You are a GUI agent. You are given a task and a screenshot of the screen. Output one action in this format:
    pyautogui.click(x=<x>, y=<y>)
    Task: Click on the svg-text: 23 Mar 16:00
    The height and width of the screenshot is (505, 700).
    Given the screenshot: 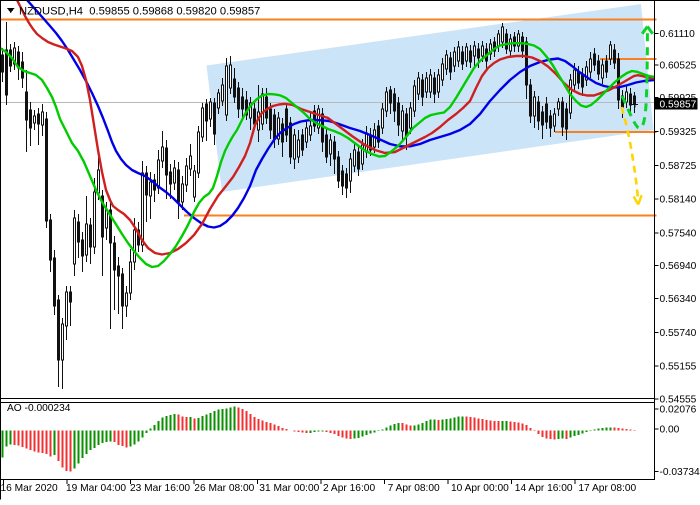 What is the action you would take?
    pyautogui.click(x=160, y=488)
    